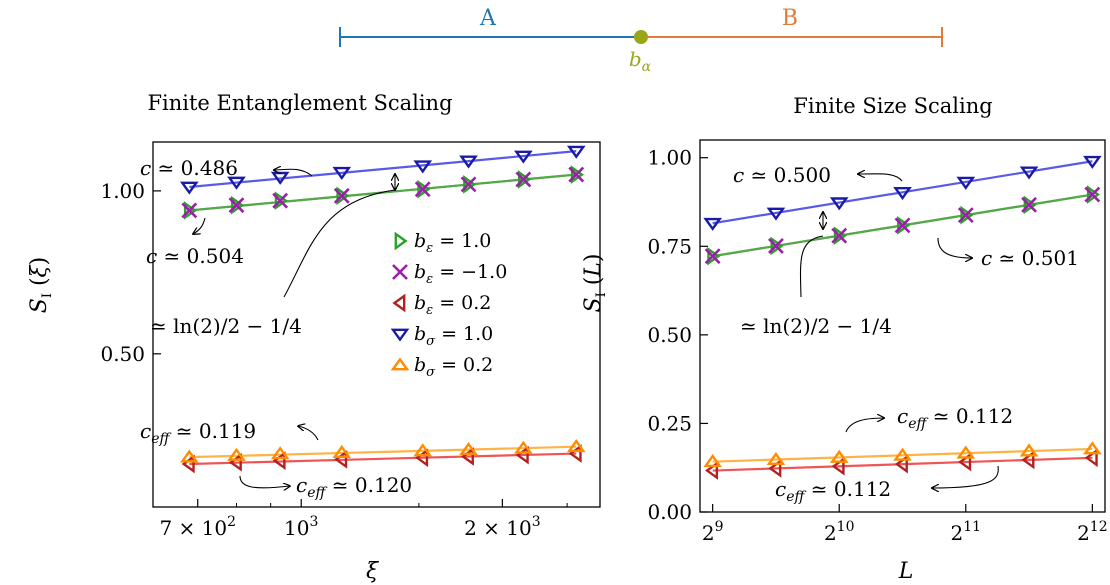  What do you see at coordinates (790, 18) in the screenshot?
I see `region-b-label: B` at bounding box center [790, 18].